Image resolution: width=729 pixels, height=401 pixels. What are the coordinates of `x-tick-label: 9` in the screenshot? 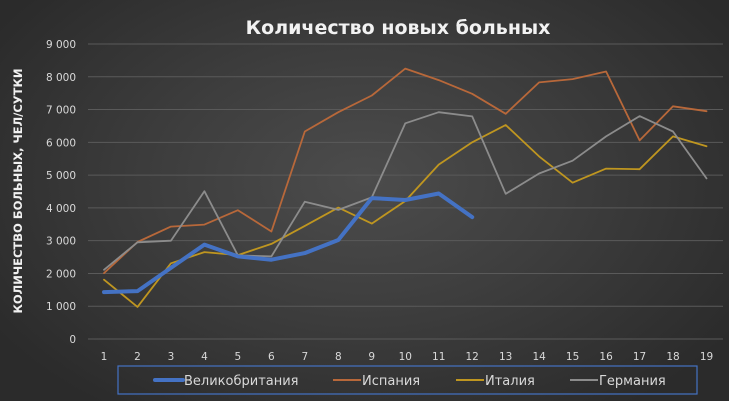 It's located at (371, 357).